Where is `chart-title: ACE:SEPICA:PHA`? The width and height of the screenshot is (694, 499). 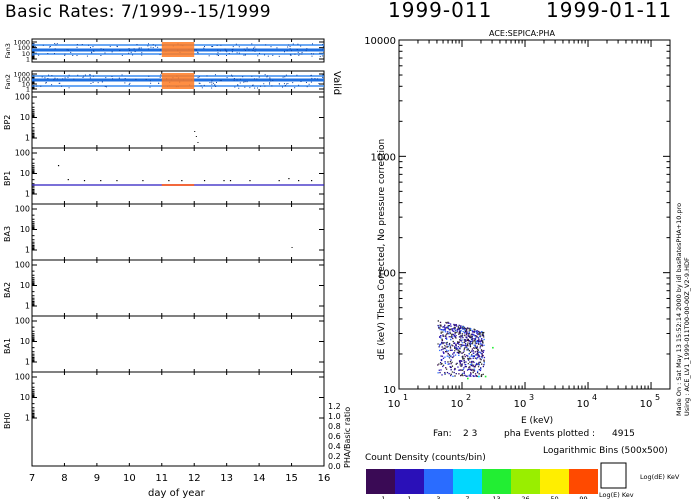 chart-title: ACE:SEPICA:PHA is located at coordinates (522, 33).